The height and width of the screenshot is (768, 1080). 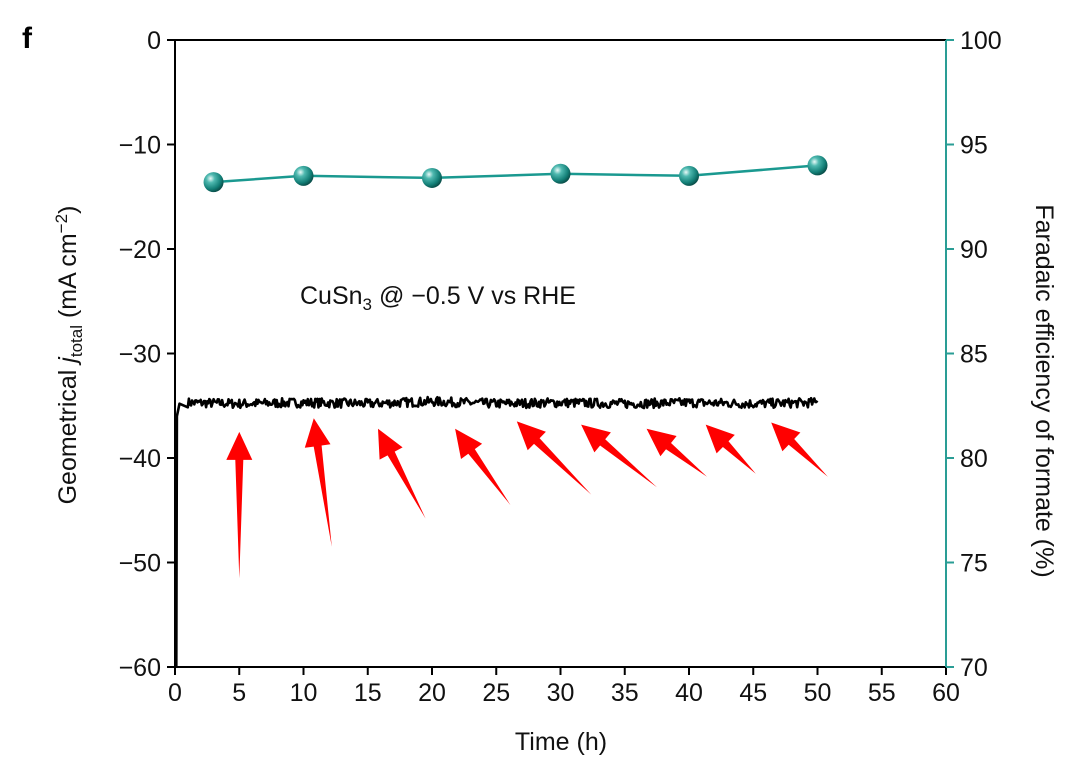 I want to click on y-left-axis-title: Geometrical jtotal (mA cm−2), so click(x=69, y=355).